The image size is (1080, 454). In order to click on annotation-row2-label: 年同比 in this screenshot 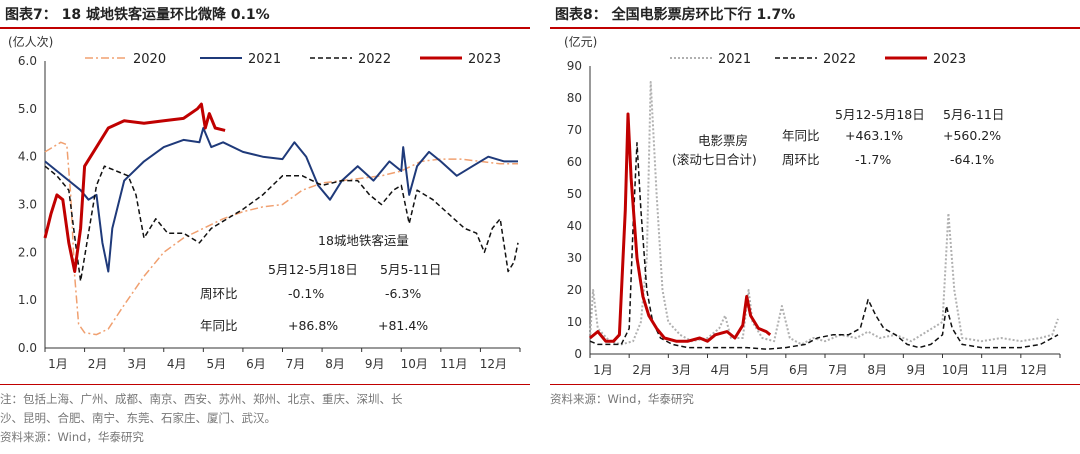, I will do `click(219, 325)`.